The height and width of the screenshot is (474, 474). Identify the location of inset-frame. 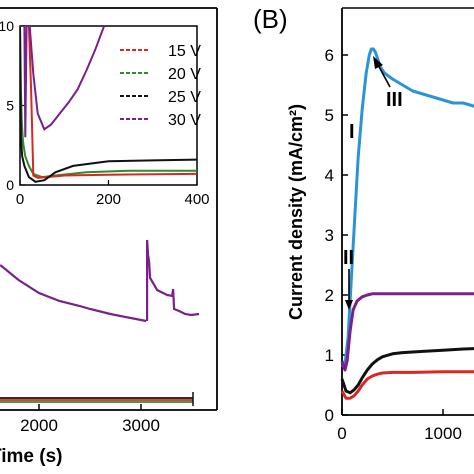
(108, 105).